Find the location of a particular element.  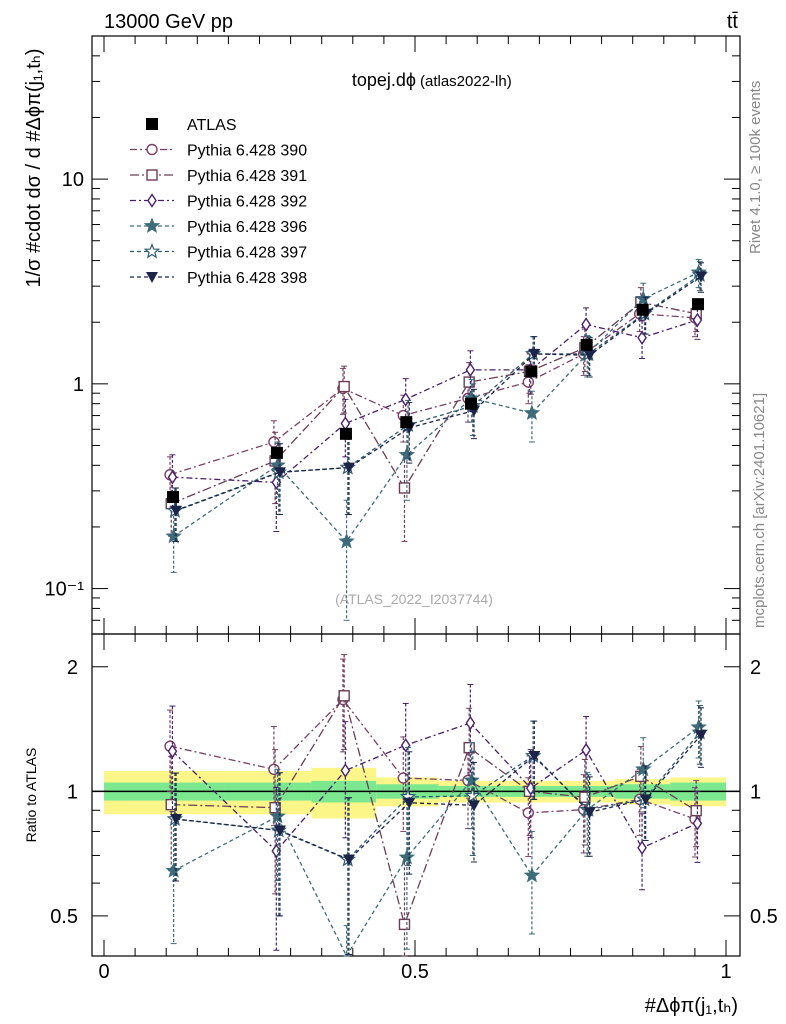

ratio-tick-label-right: 1 is located at coordinates (755, 792).